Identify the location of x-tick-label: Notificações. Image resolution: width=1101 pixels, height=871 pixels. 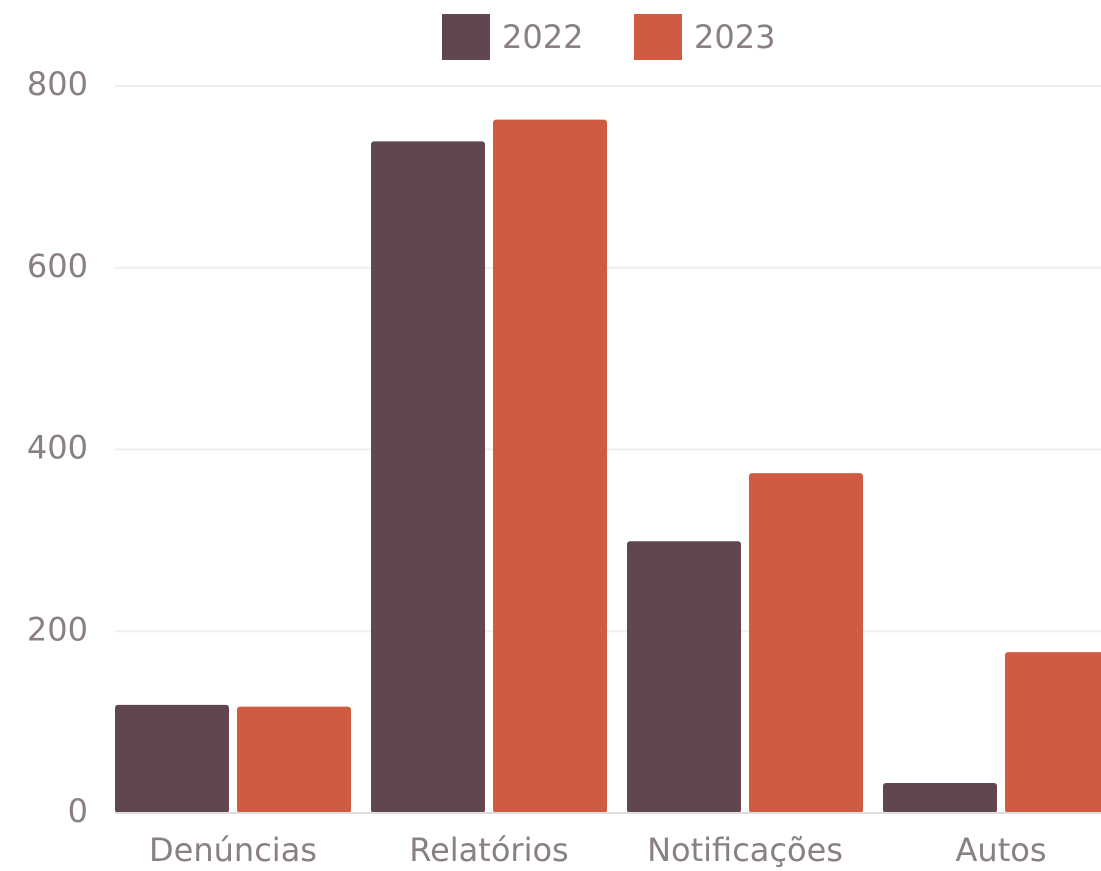
(745, 850).